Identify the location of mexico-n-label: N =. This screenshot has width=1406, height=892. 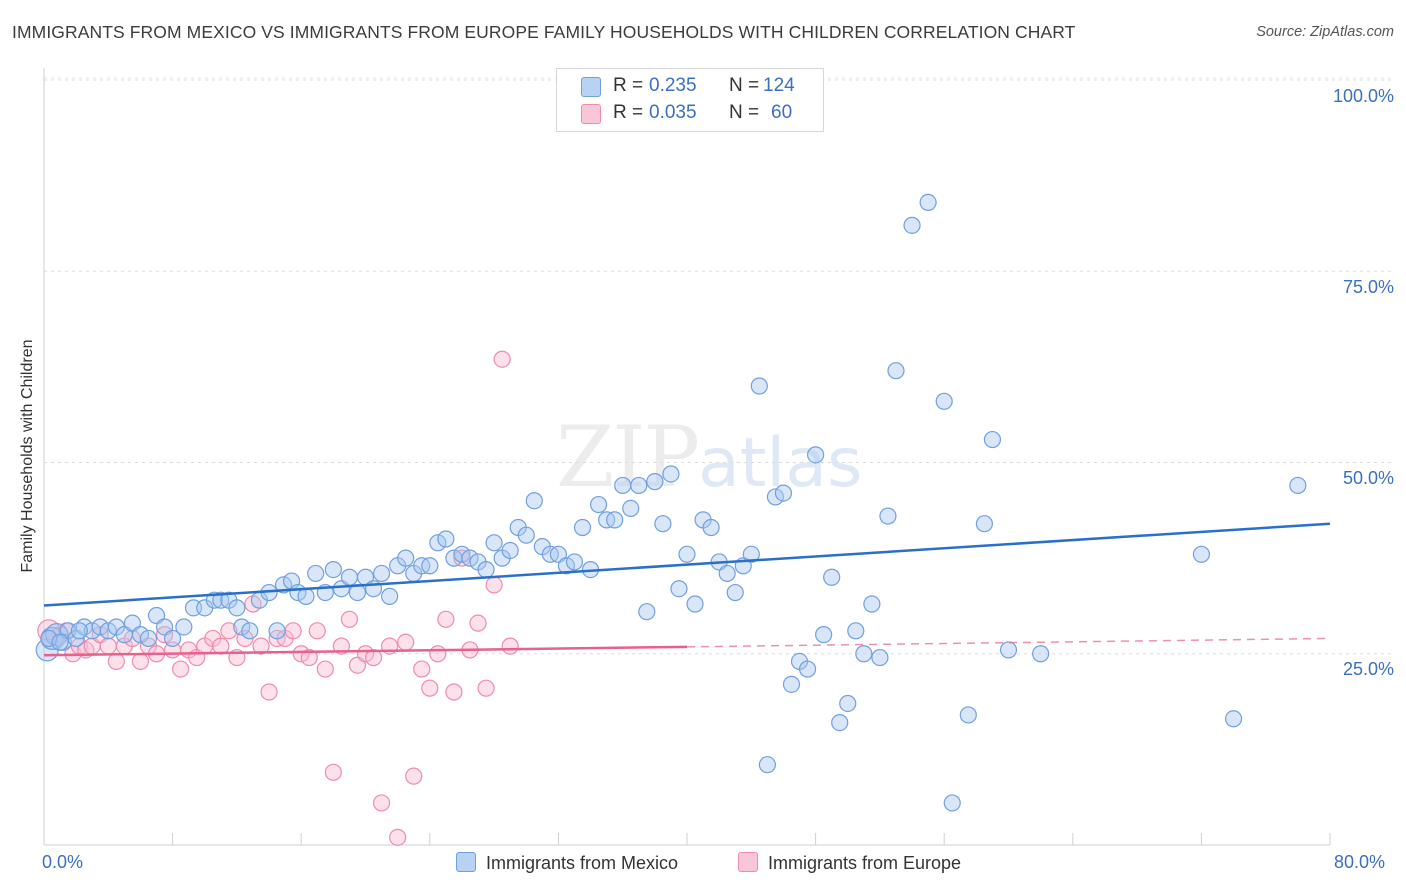
(744, 85).